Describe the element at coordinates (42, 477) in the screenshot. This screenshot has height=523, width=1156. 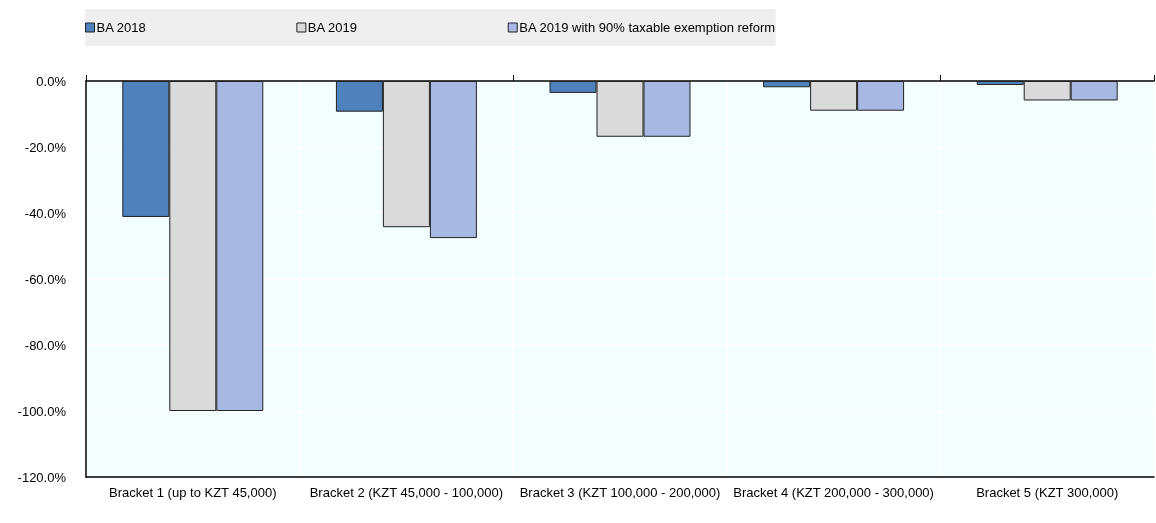
I see `y-tick-label: -120.0%` at that location.